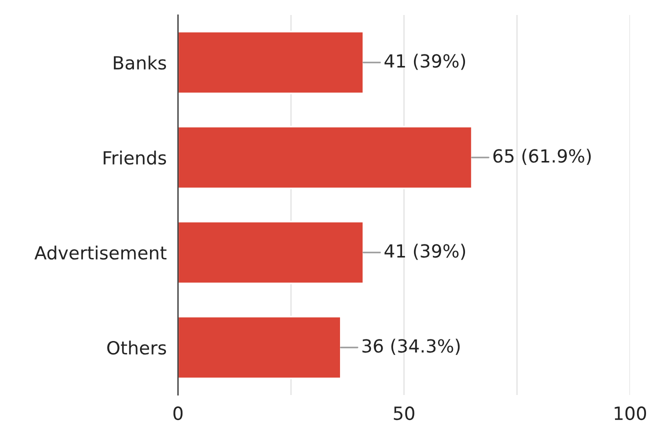  What do you see at coordinates (178, 413) in the screenshot?
I see `x-tick-label: 0` at bounding box center [178, 413].